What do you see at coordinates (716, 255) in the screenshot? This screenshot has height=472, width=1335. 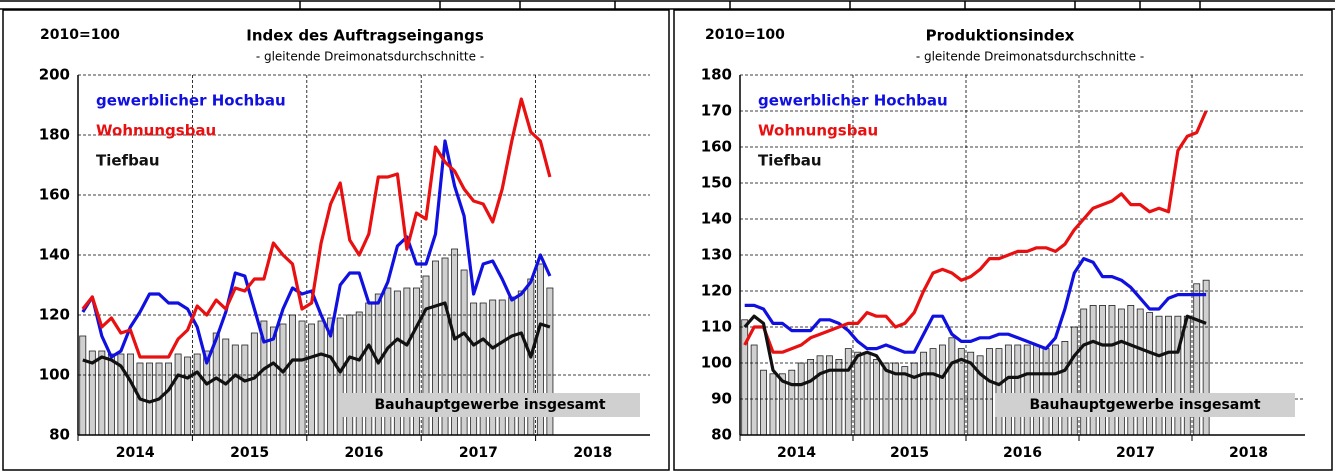 I see `y-tick-label: 130` at bounding box center [716, 255].